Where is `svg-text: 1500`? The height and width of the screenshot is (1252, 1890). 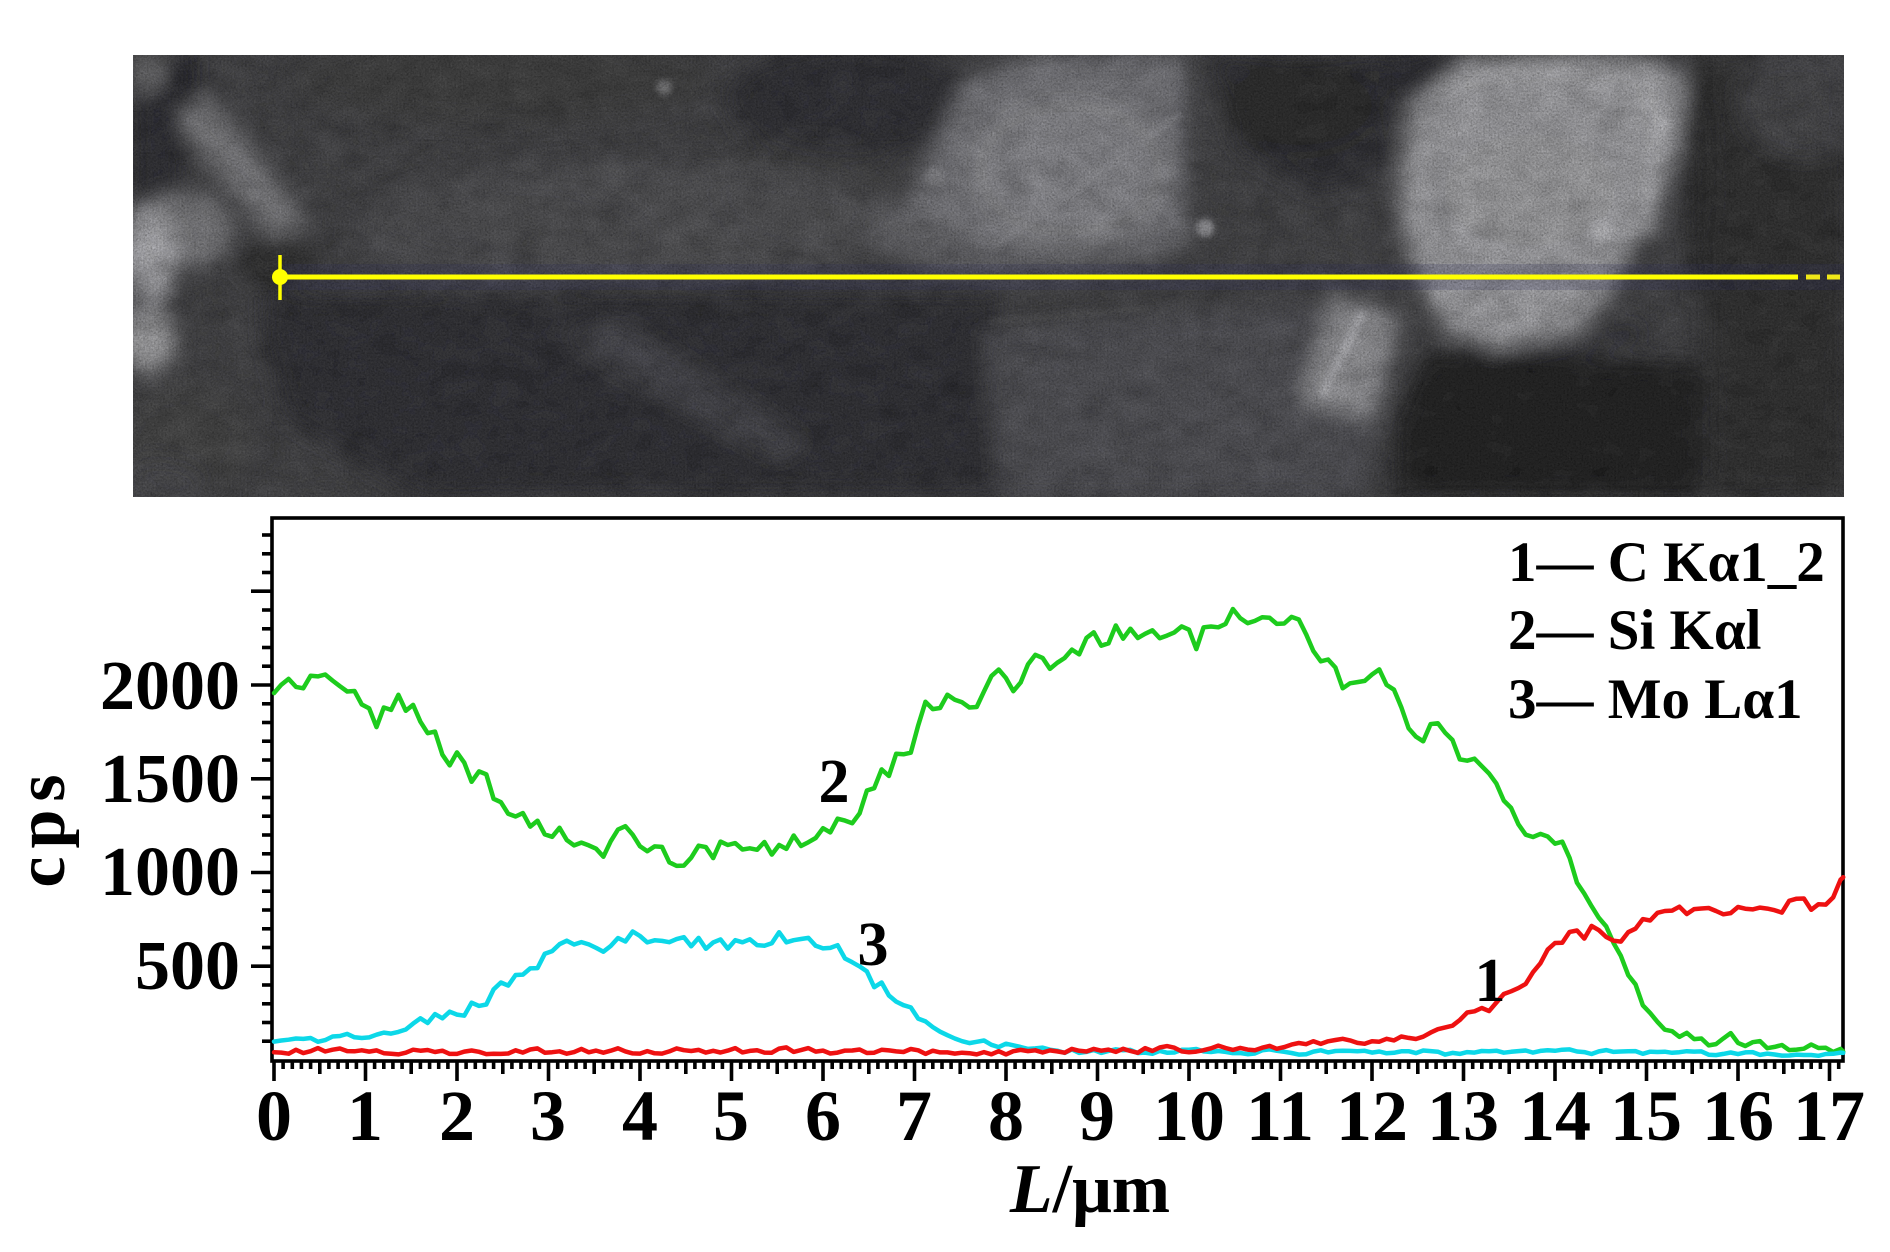 svg-text: 1500 is located at coordinates (170, 779).